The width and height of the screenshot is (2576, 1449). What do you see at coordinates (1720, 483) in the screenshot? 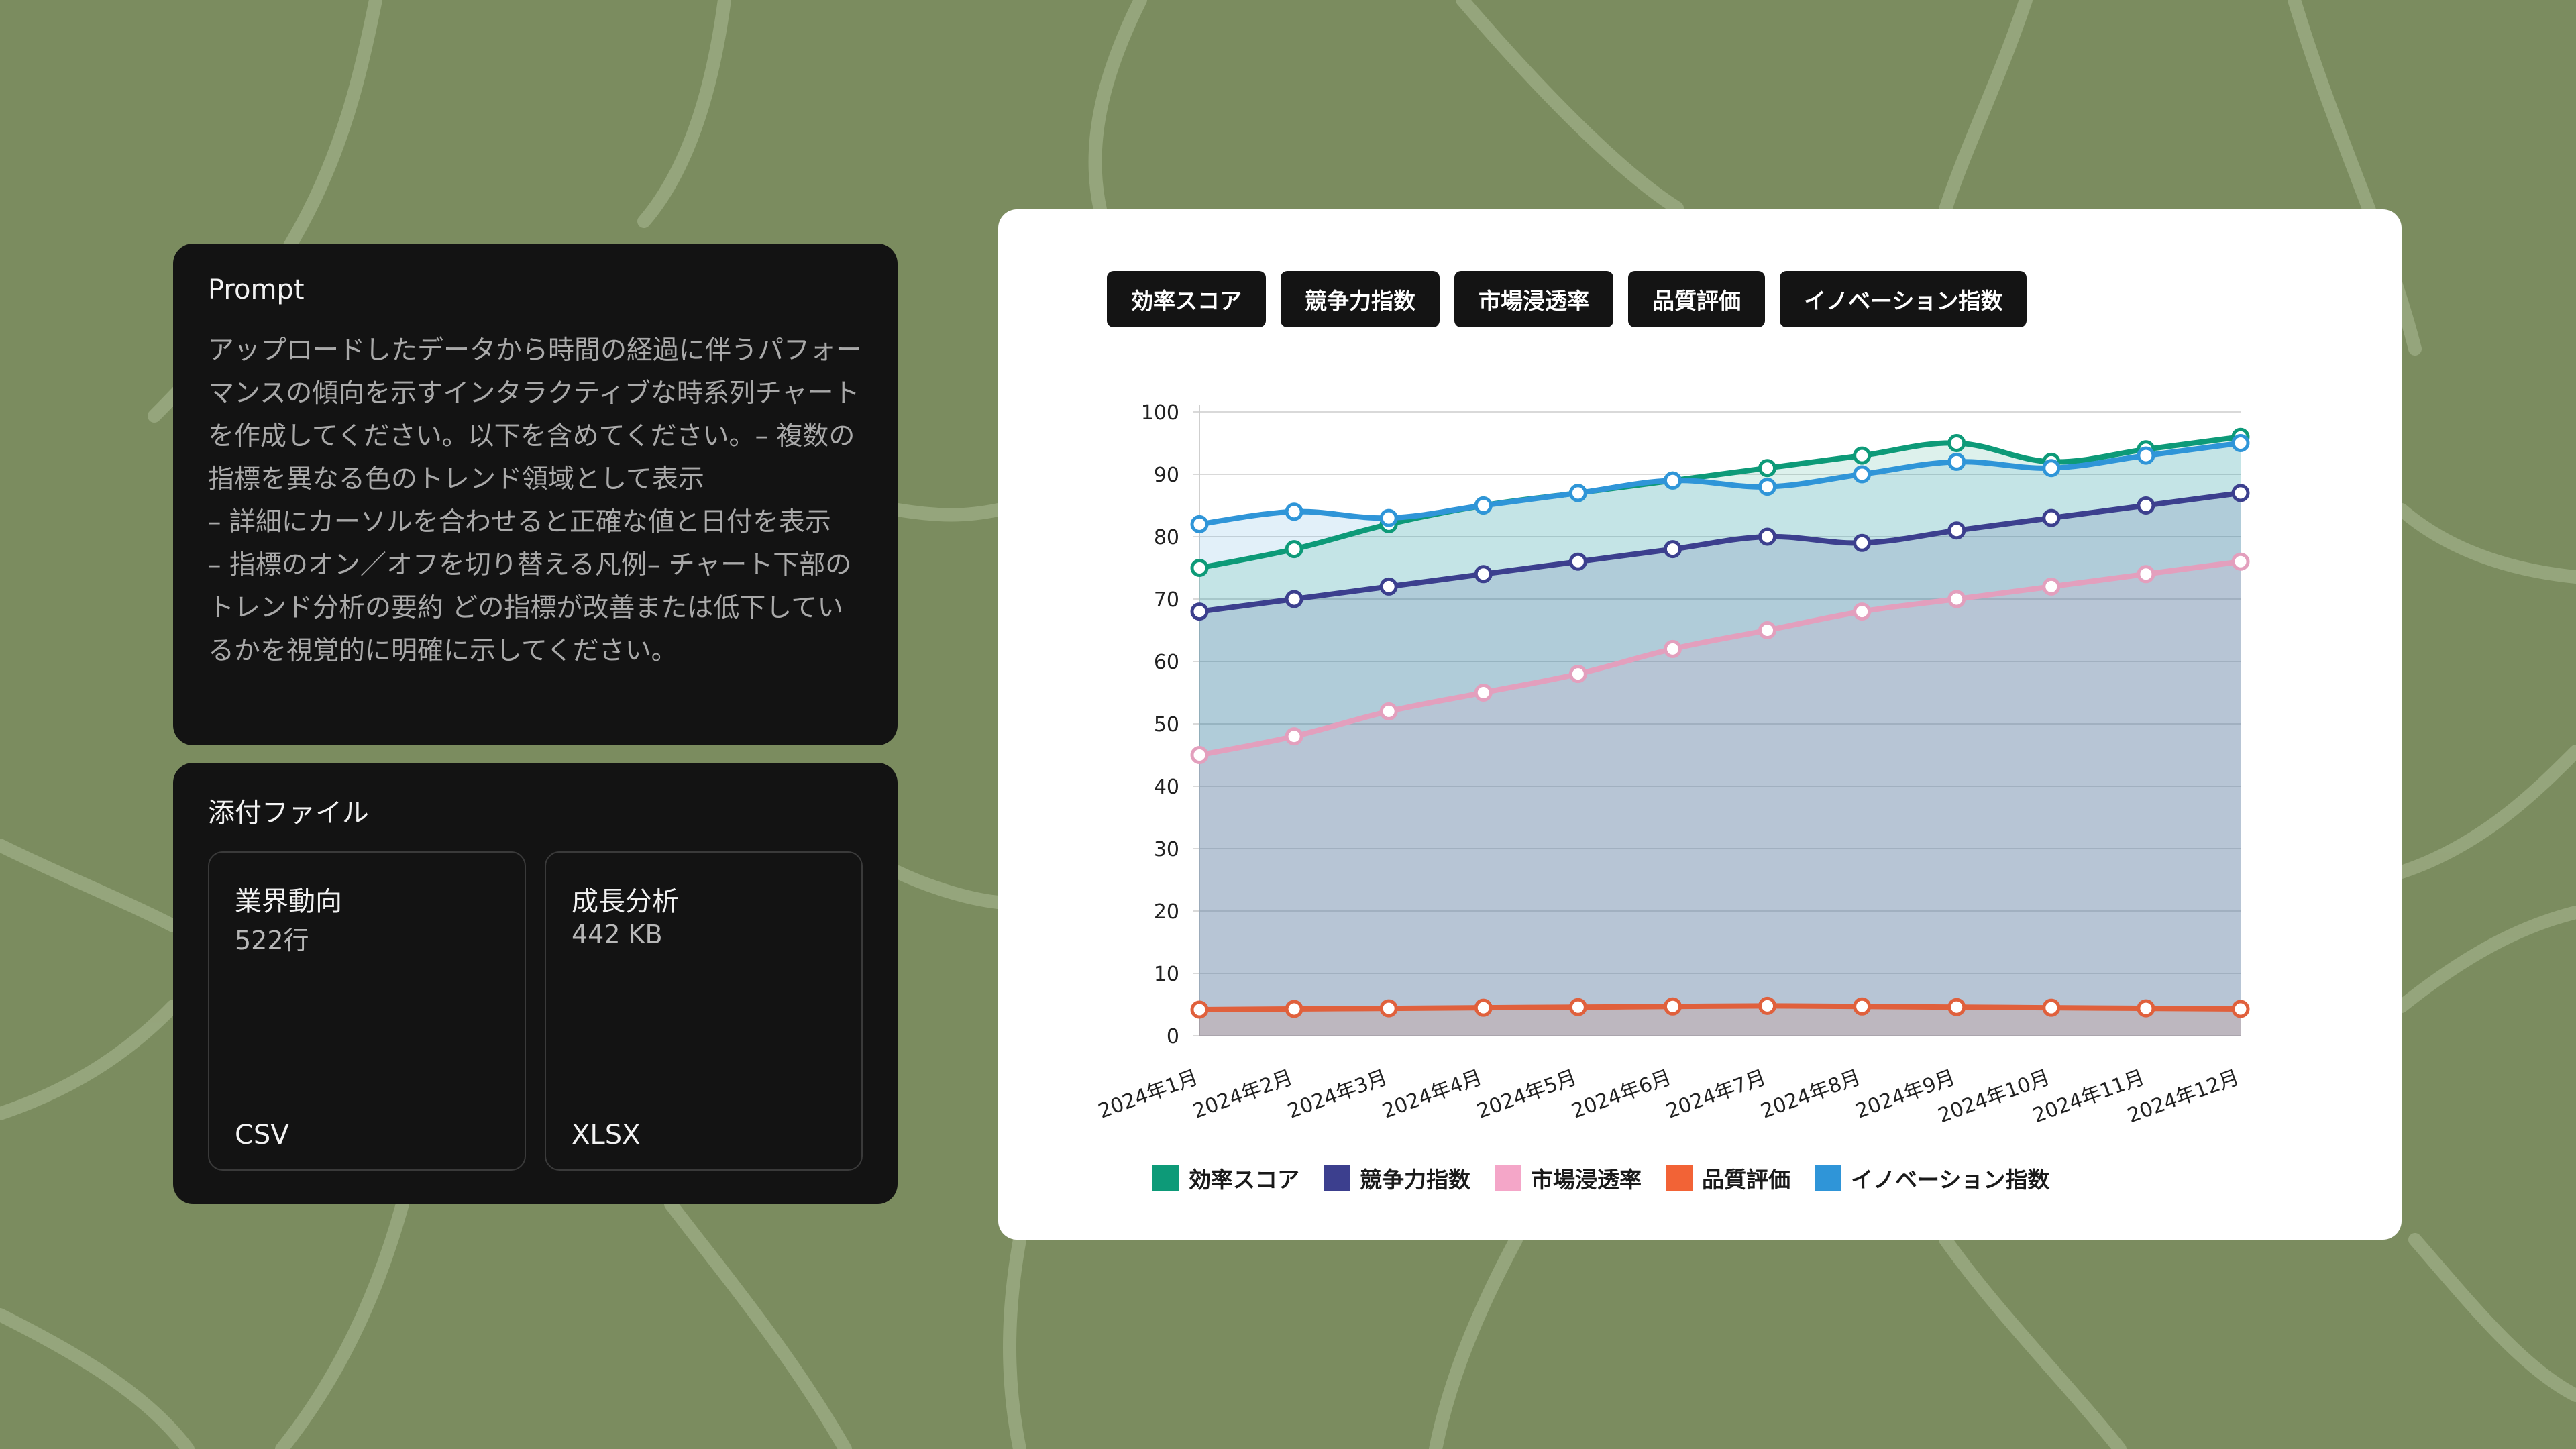
I see `line-innovation-index` at bounding box center [1720, 483].